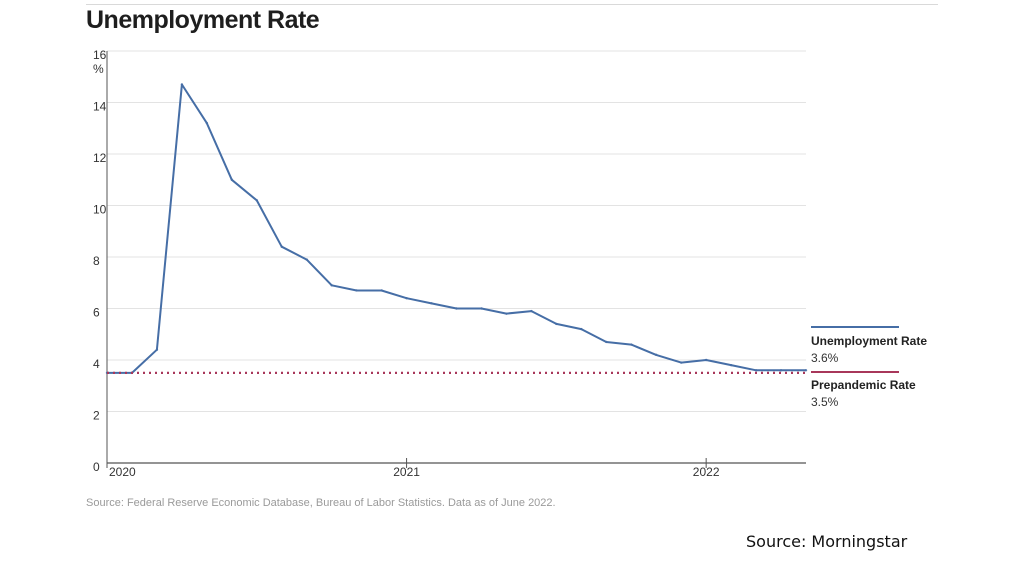 The height and width of the screenshot is (576, 1024). What do you see at coordinates (825, 358) in the screenshot?
I see `legend-entry-value: 3.6%` at bounding box center [825, 358].